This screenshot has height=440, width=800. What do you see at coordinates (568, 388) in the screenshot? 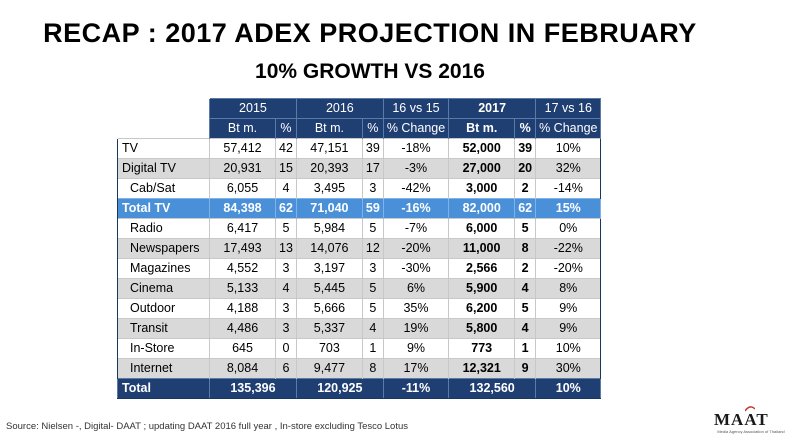
I see `total-change-1716: 10%` at bounding box center [568, 388].